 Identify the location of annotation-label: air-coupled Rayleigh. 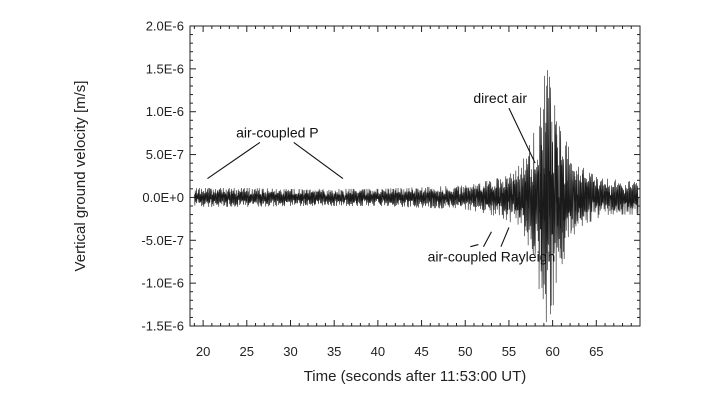
(492, 257).